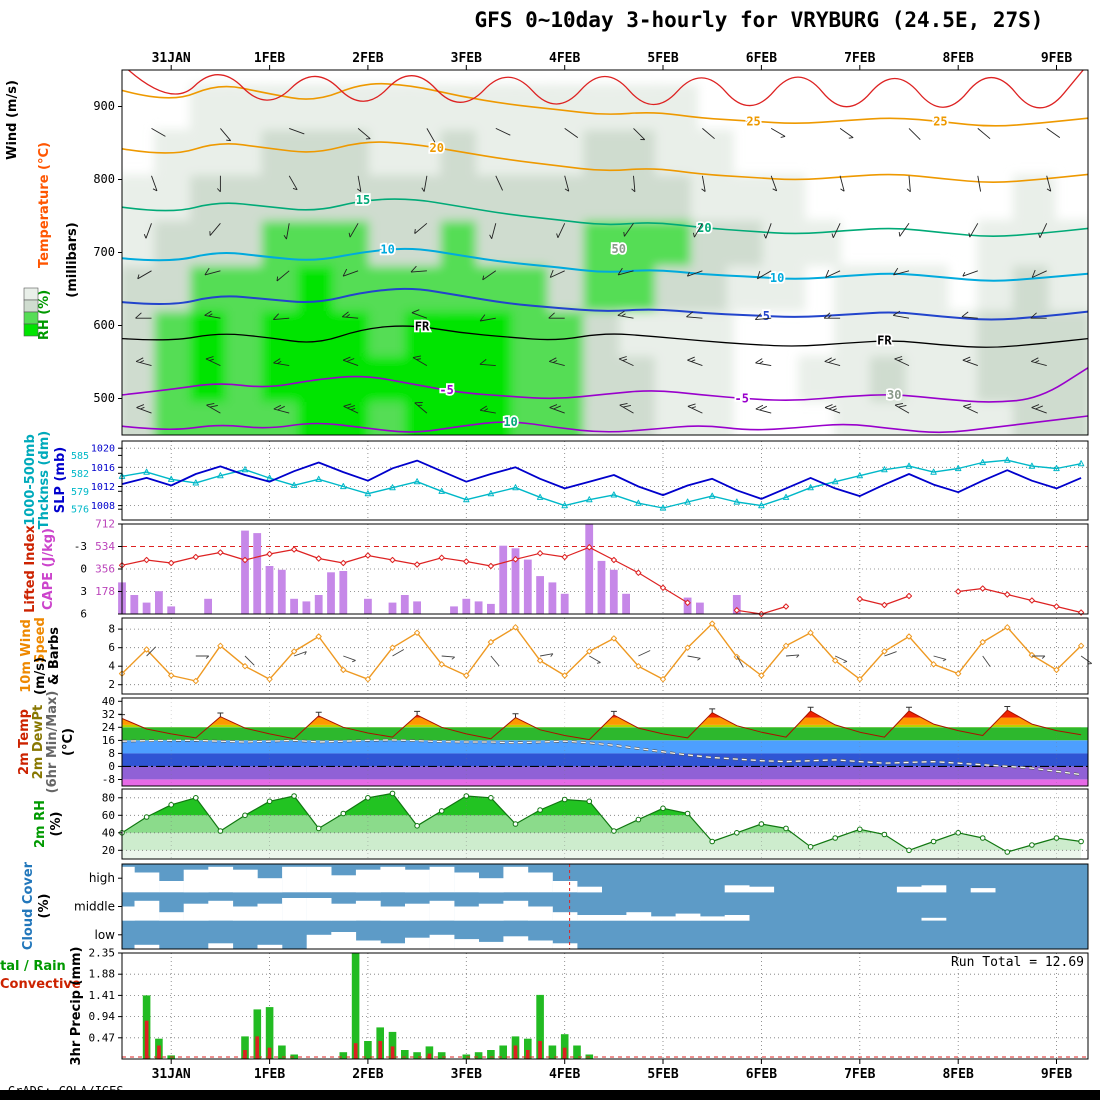 This screenshot has height=1100, width=1100. Describe the element at coordinates (44, 315) in the screenshot. I see `side-label: RH (%)` at that location.